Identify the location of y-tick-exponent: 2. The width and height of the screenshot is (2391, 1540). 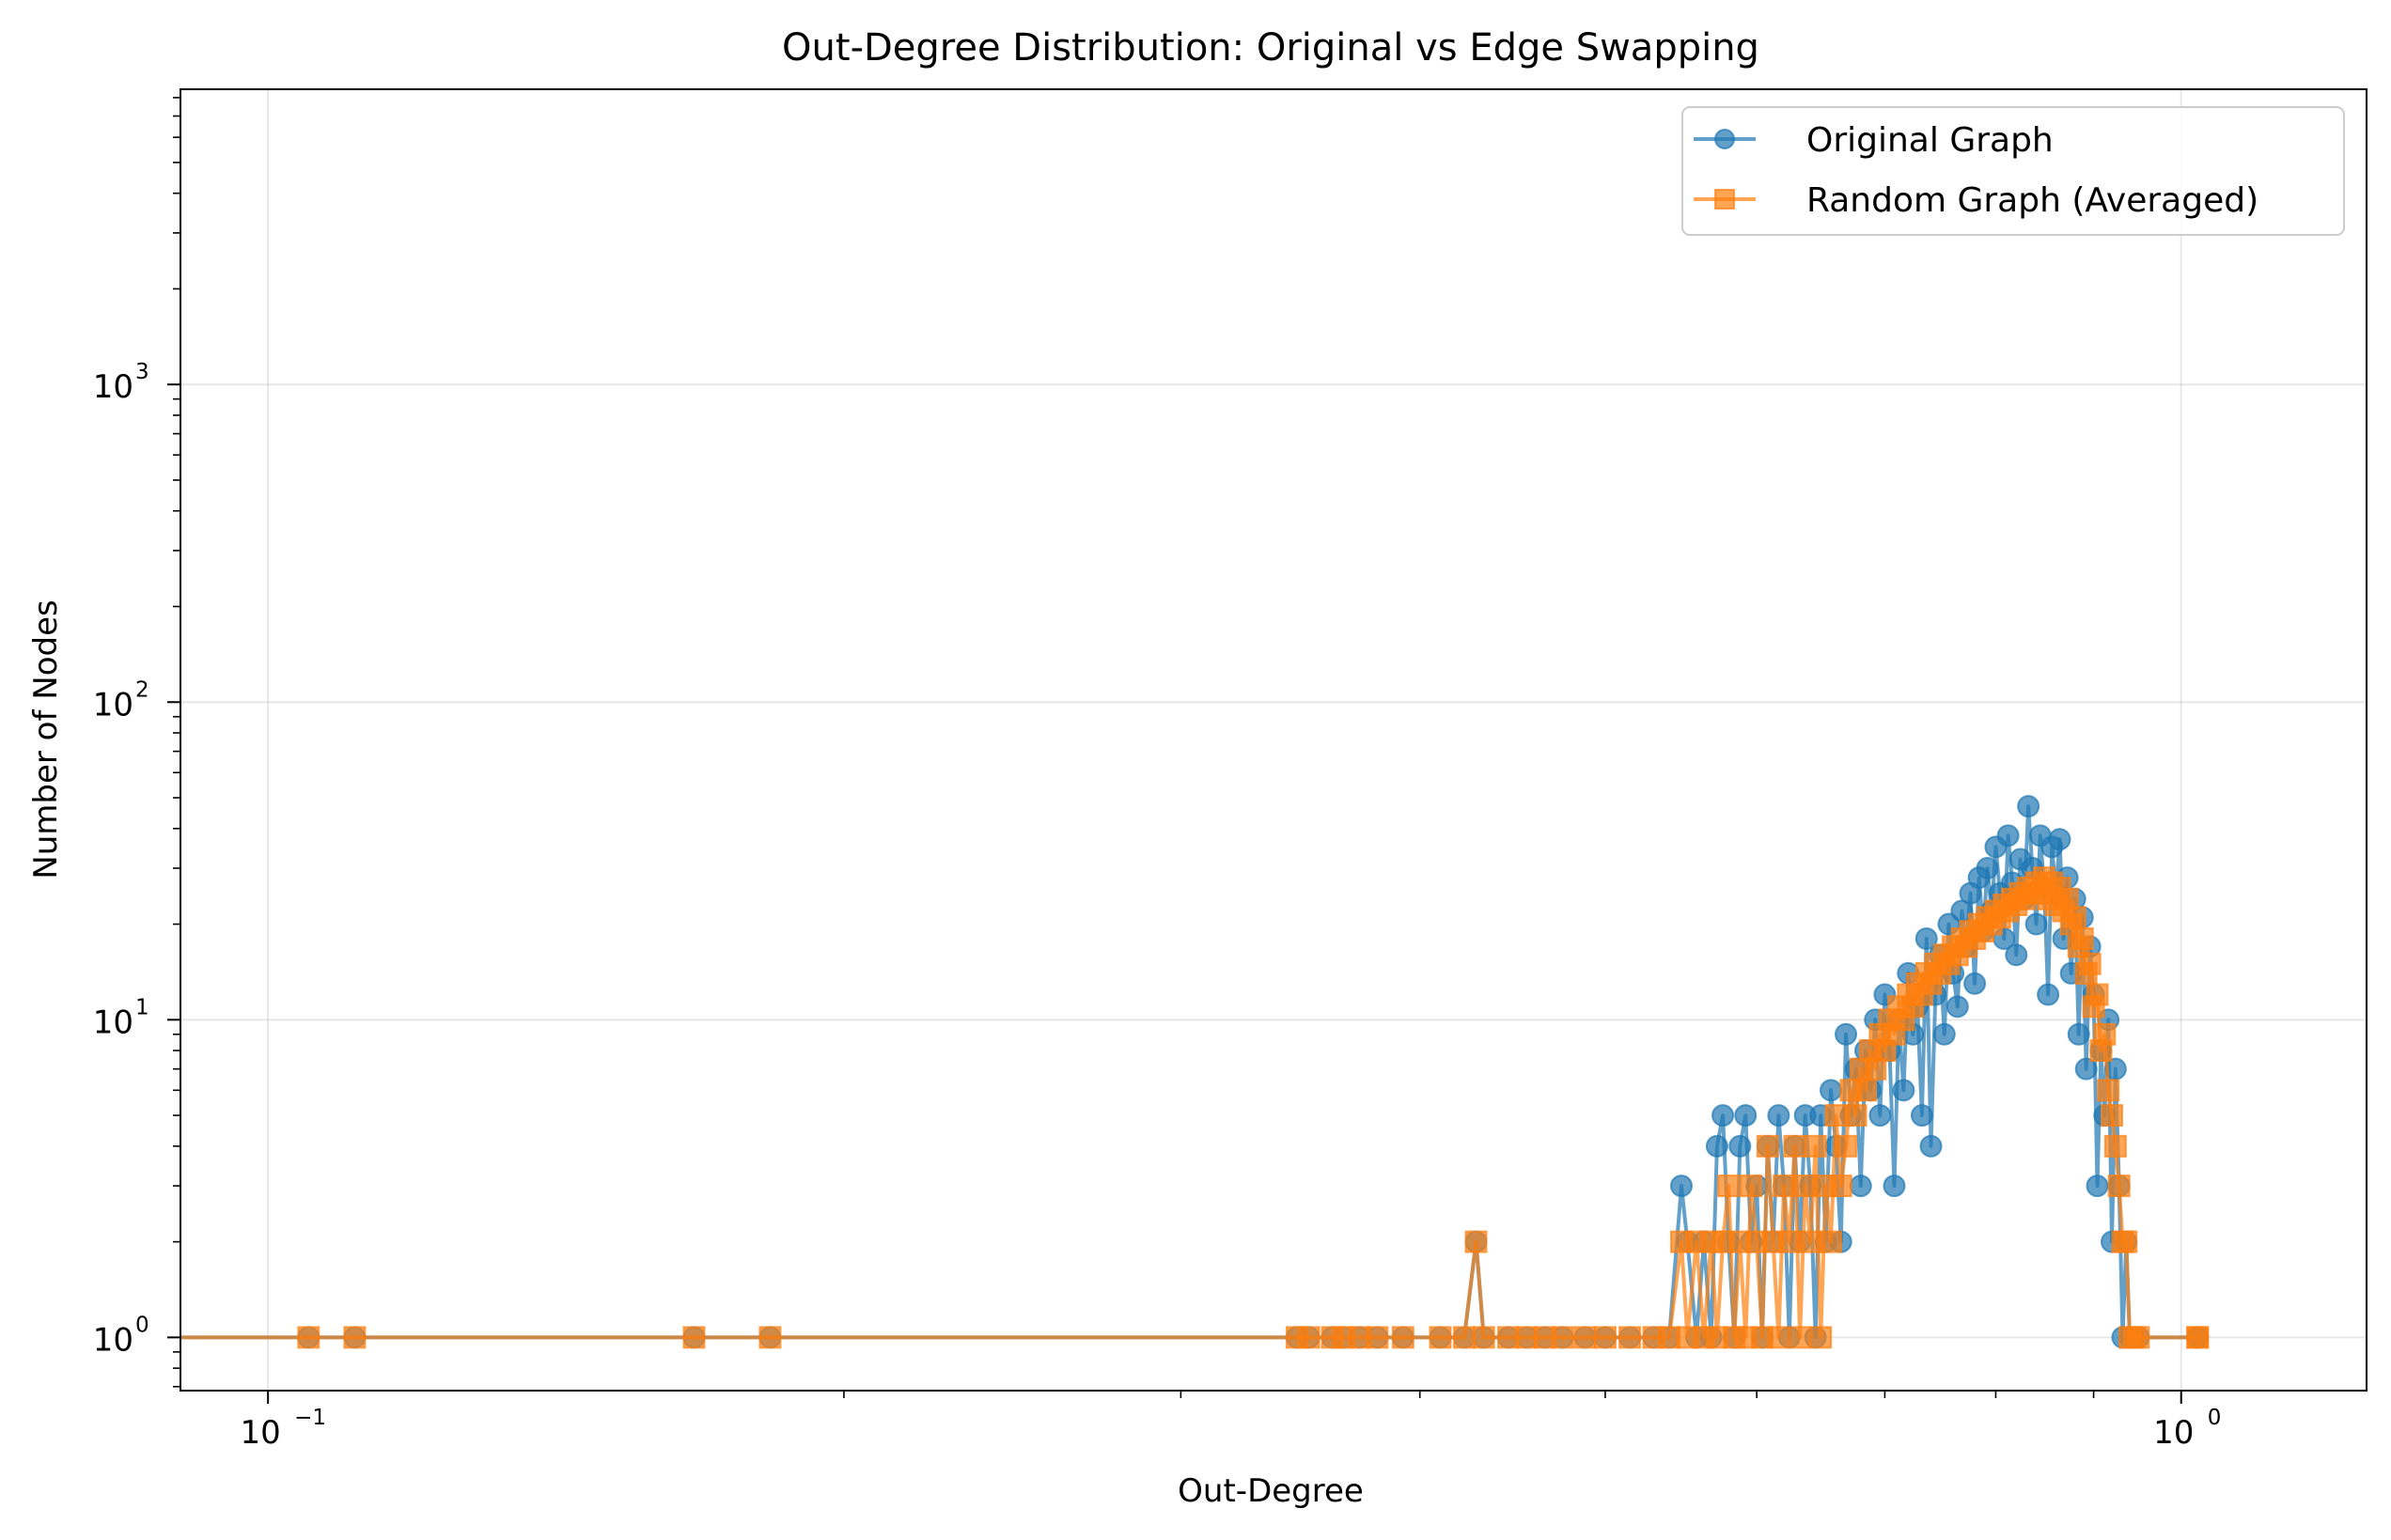
(142, 689).